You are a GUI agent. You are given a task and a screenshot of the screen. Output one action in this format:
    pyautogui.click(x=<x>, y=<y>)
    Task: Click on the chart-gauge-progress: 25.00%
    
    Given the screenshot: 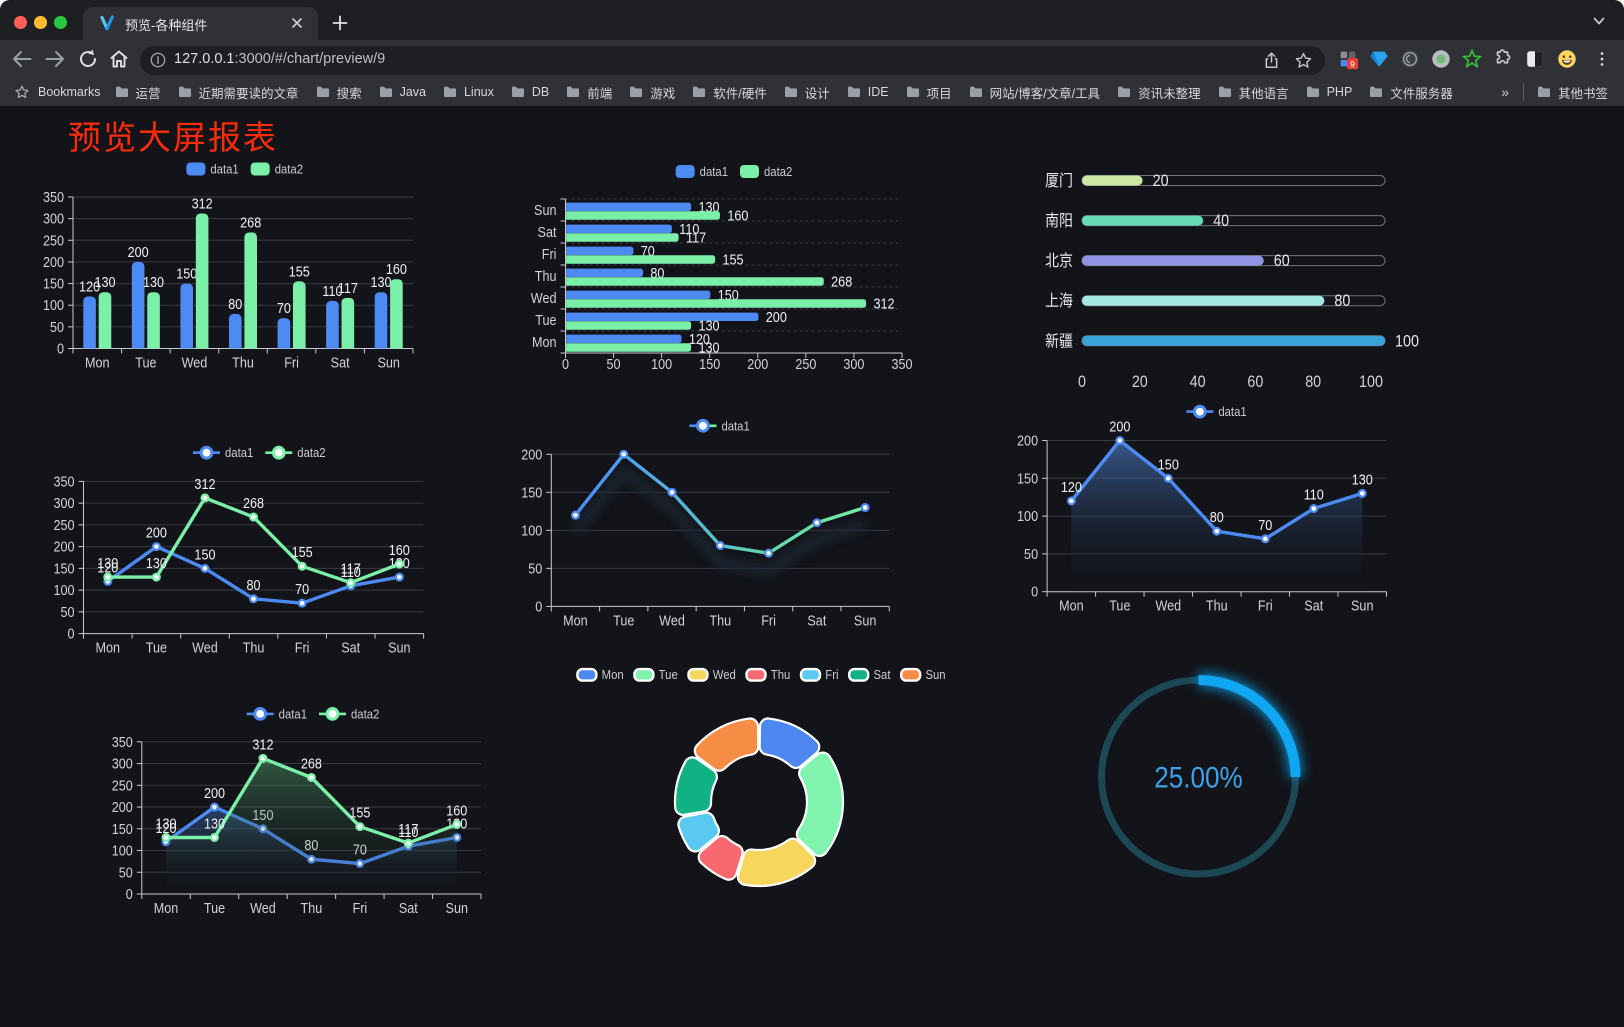 What is the action you would take?
    pyautogui.click(x=1205, y=777)
    